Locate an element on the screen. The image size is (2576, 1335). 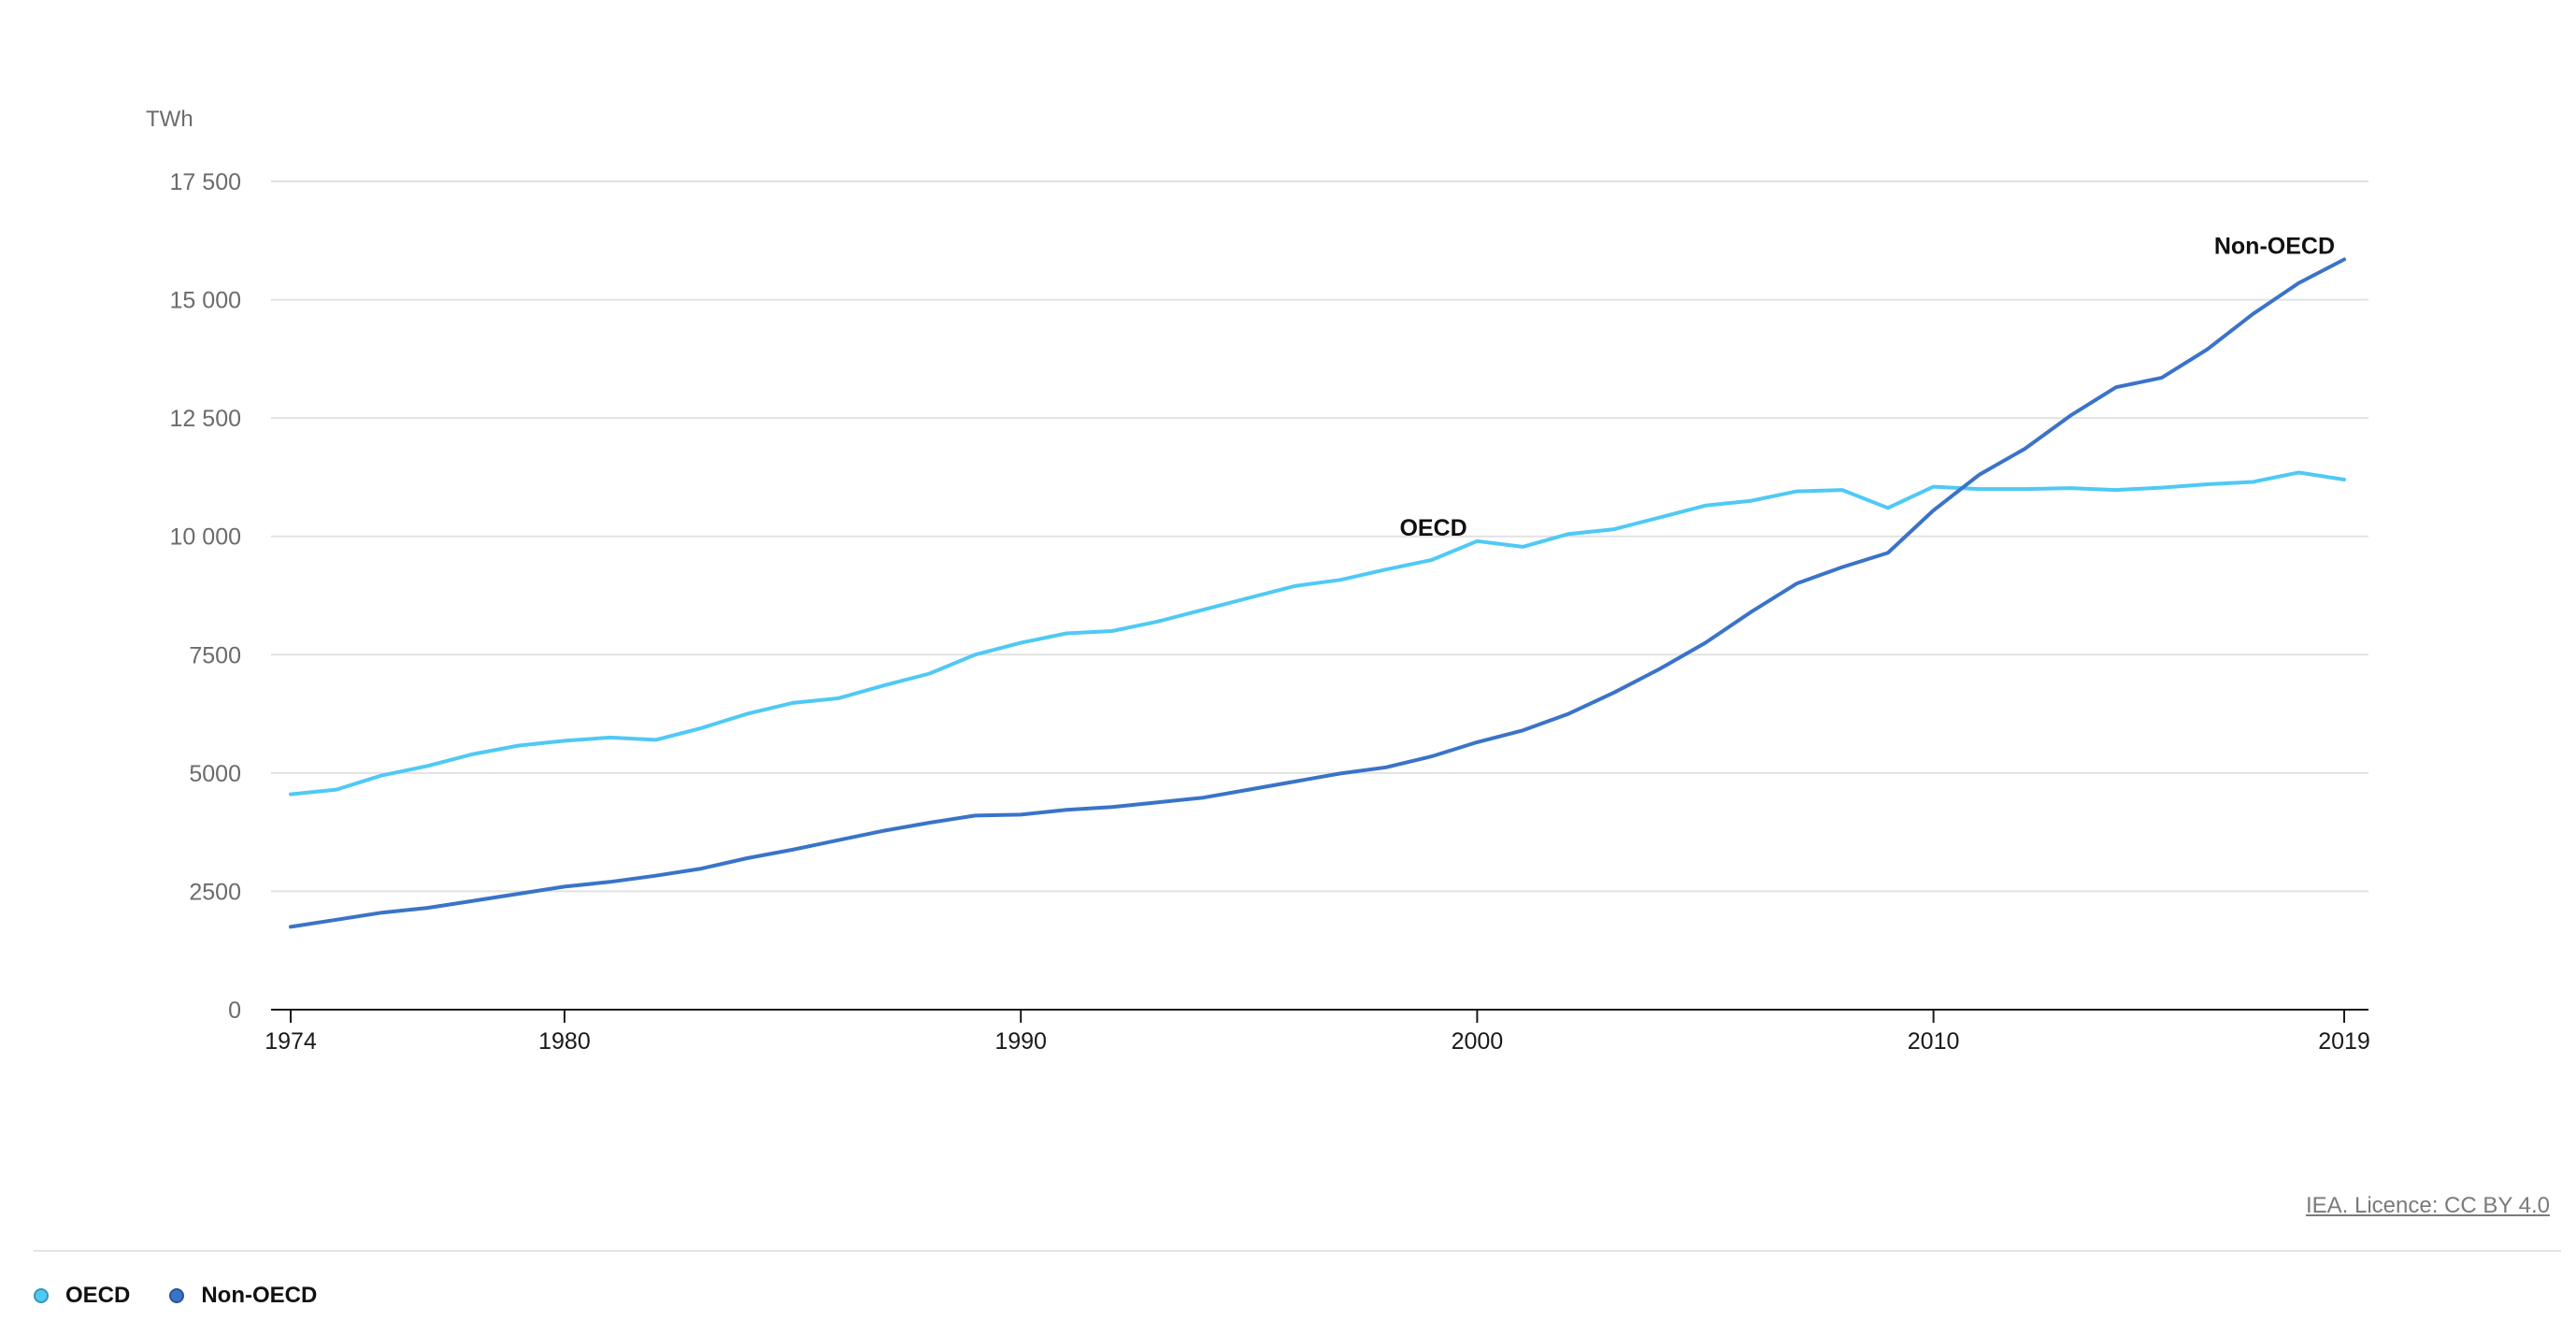
legend-label-oecd: OECD is located at coordinates (98, 1295).